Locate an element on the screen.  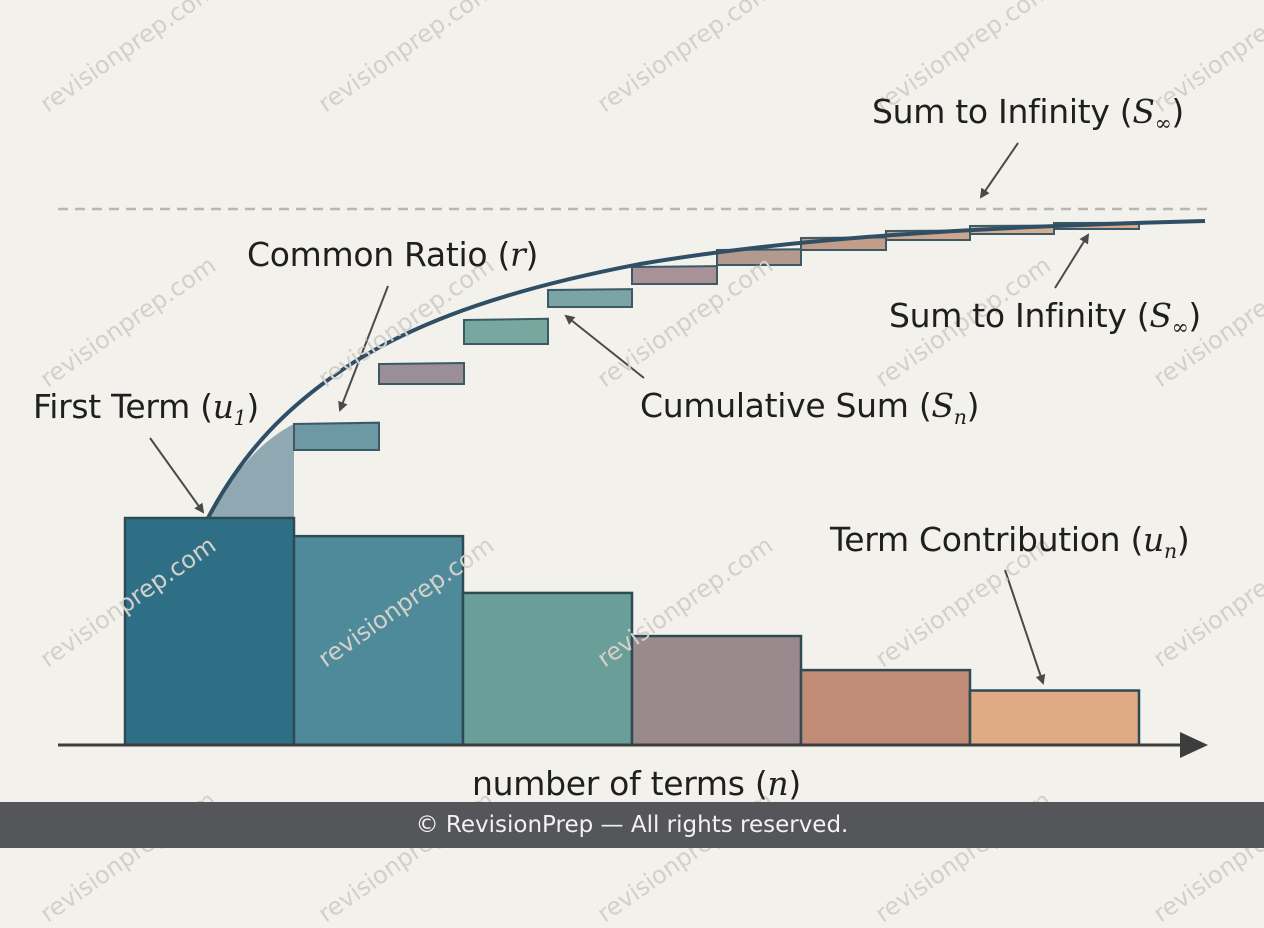
label-term-contribution: Term Contribution (un) is located at coordinates (1010, 542).